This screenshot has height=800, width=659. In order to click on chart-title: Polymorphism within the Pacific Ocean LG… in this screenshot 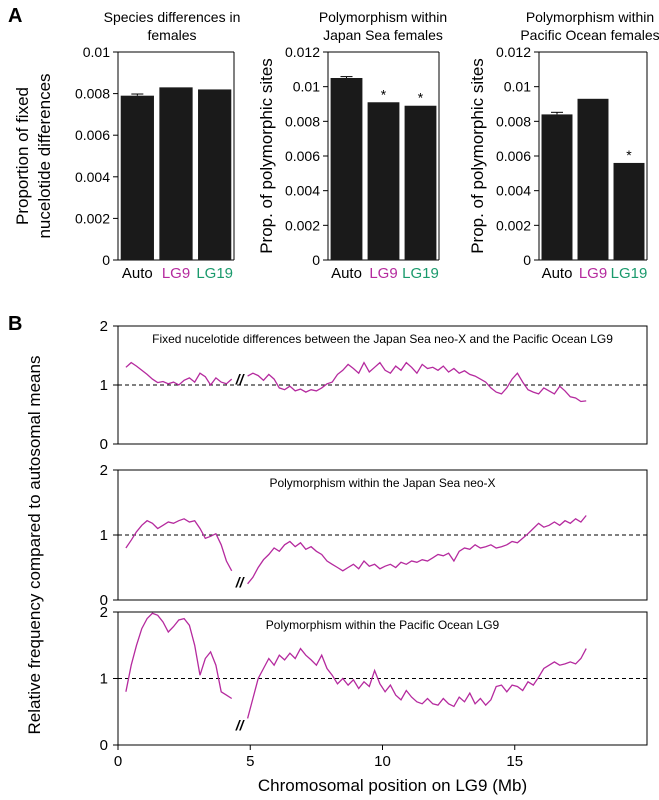, I will do `click(383, 625)`.